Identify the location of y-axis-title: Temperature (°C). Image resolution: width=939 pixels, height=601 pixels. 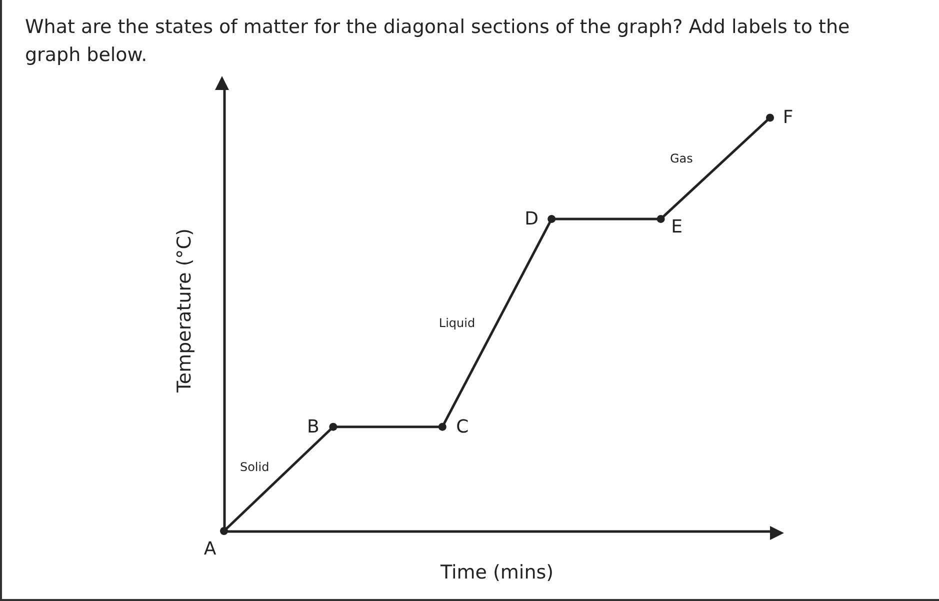
(185, 311).